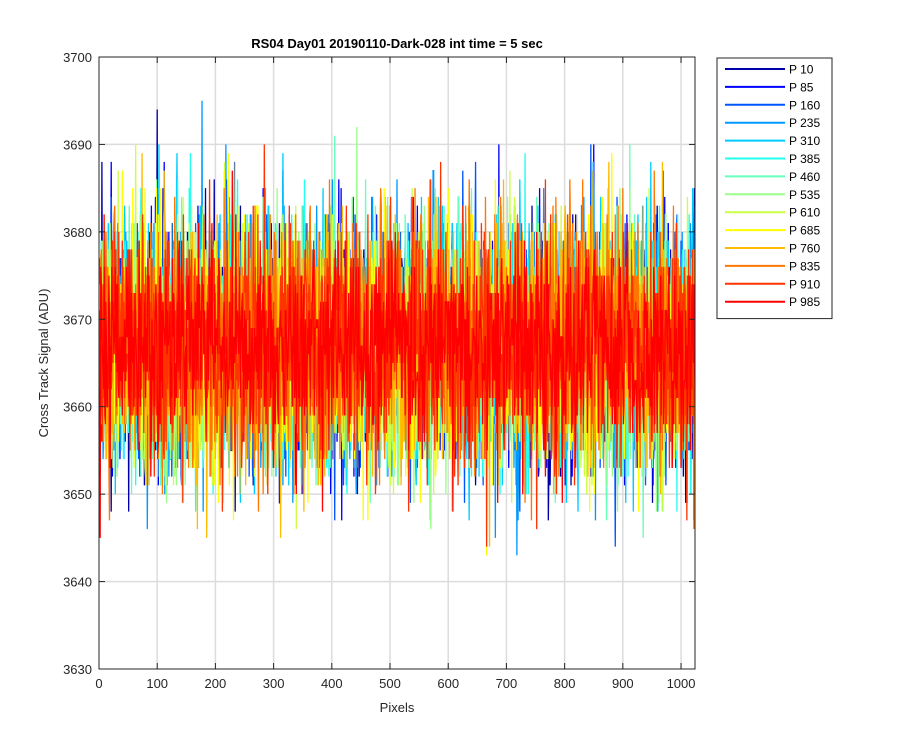 This screenshot has width=900, height=755. Describe the element at coordinates (397, 707) in the screenshot. I see `x-axis-label: Pixels` at that location.